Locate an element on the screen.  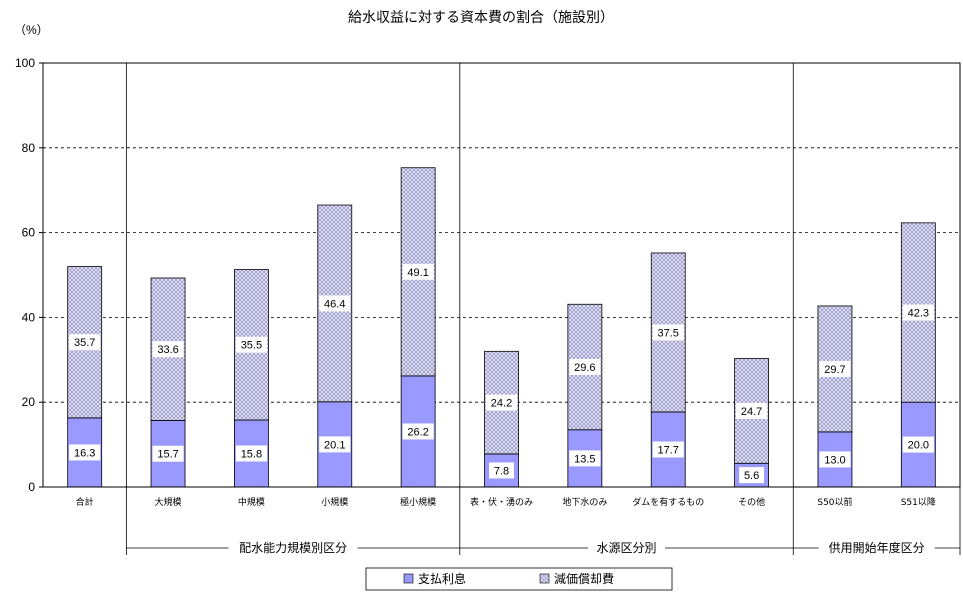
data-label-interest: 17.7 is located at coordinates (668, 450).